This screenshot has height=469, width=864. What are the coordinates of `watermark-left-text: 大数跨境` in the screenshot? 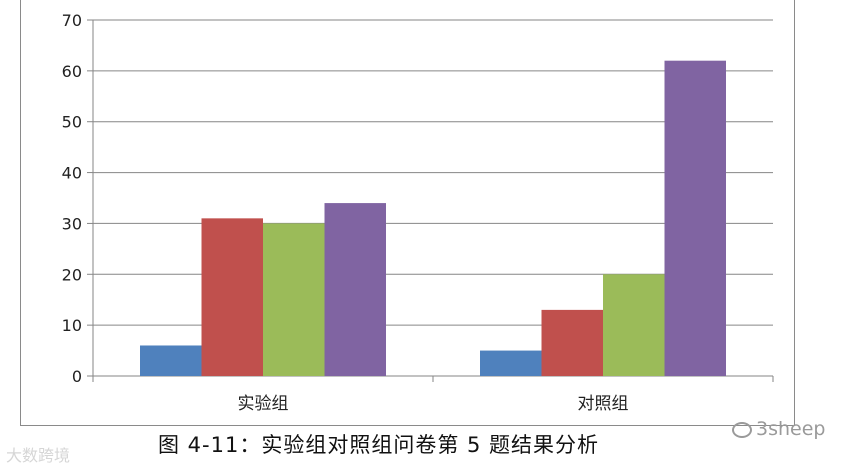 It's located at (38, 455).